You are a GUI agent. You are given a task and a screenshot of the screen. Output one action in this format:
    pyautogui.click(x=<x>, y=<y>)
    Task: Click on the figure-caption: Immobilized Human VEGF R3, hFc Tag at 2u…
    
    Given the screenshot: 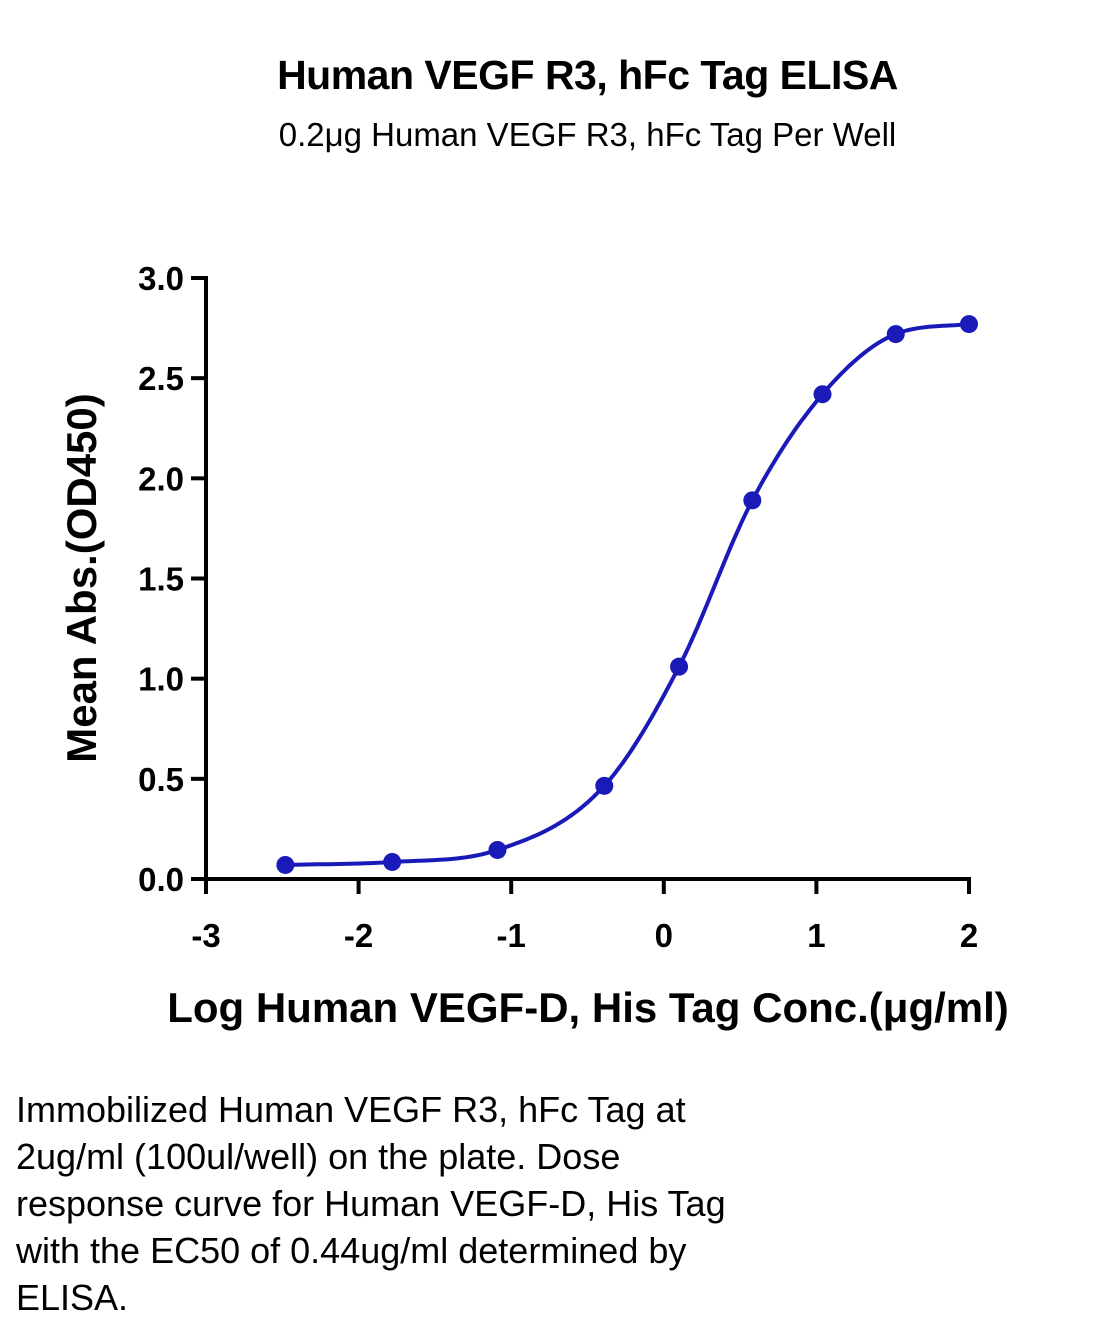 What is the action you would take?
    pyautogui.click(x=466, y=1203)
    